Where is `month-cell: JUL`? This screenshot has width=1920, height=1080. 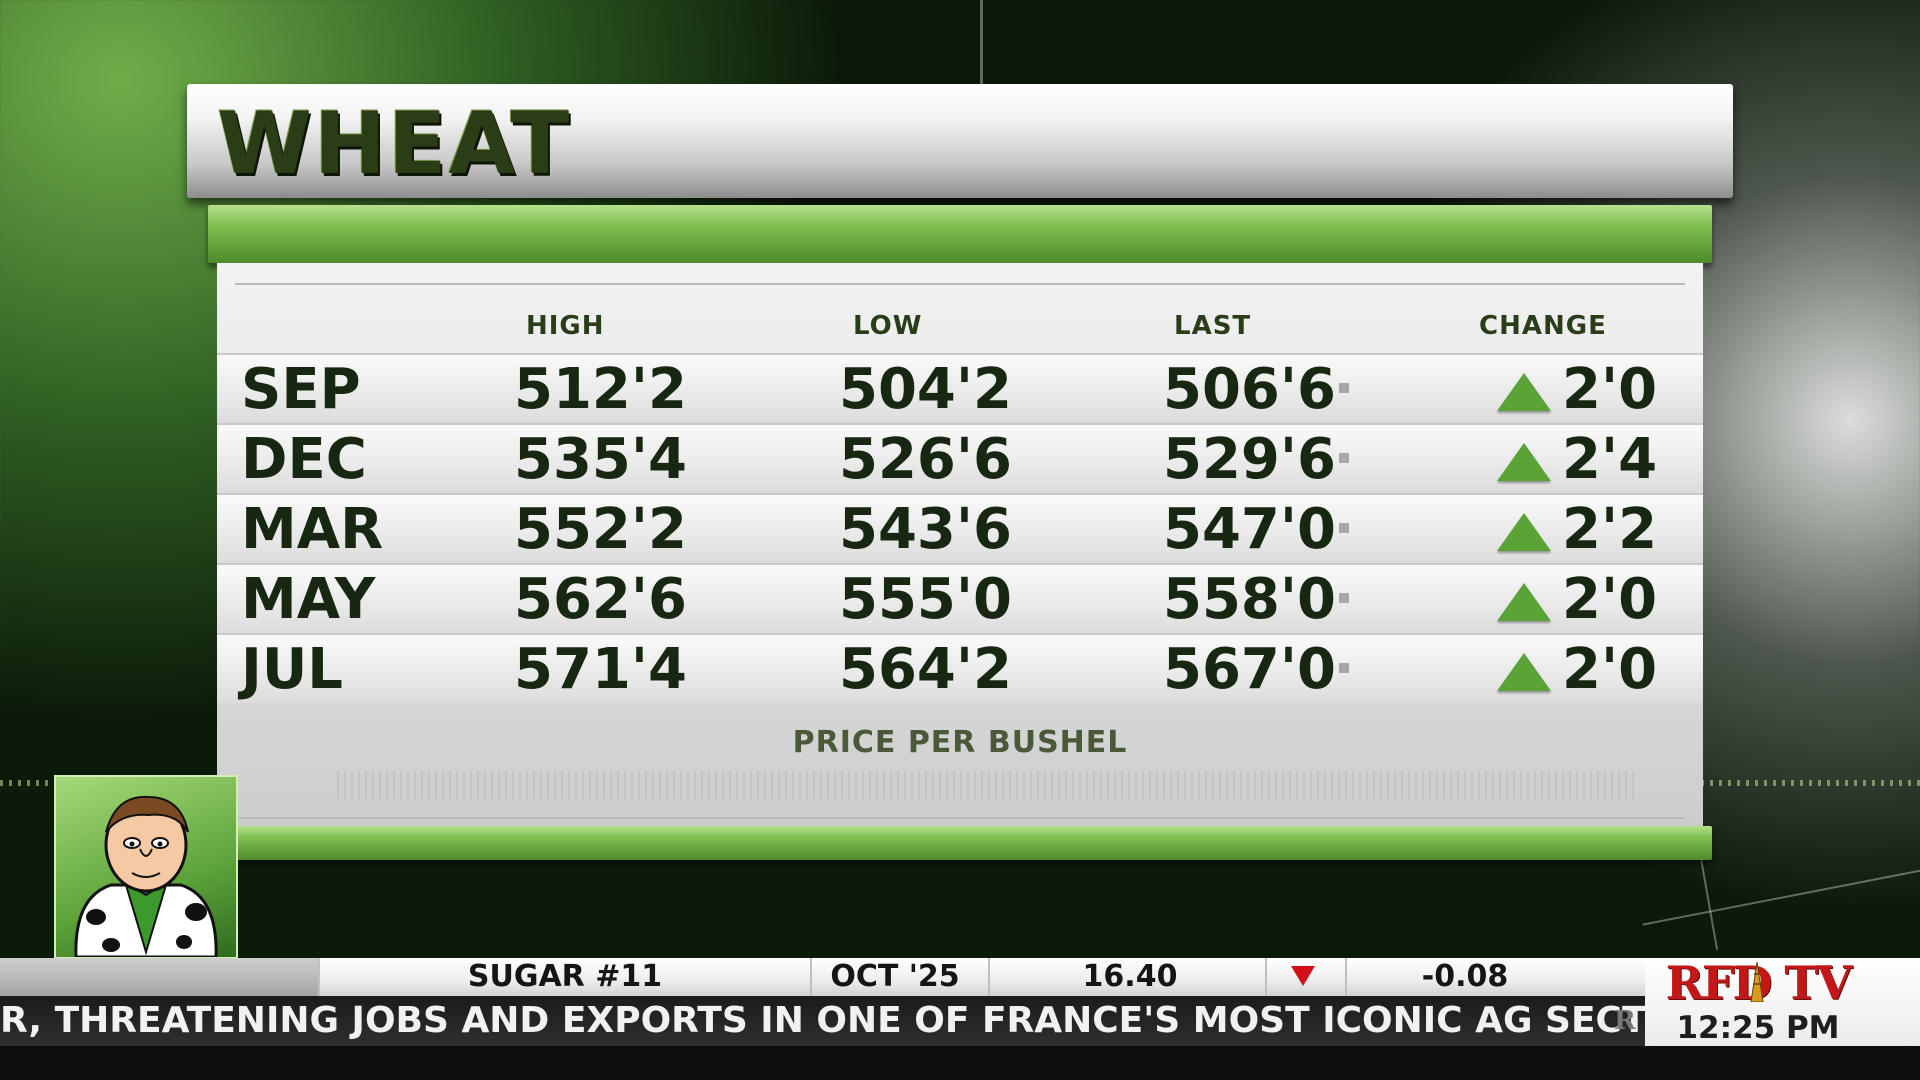
month-cell: JUL is located at coordinates (292, 669).